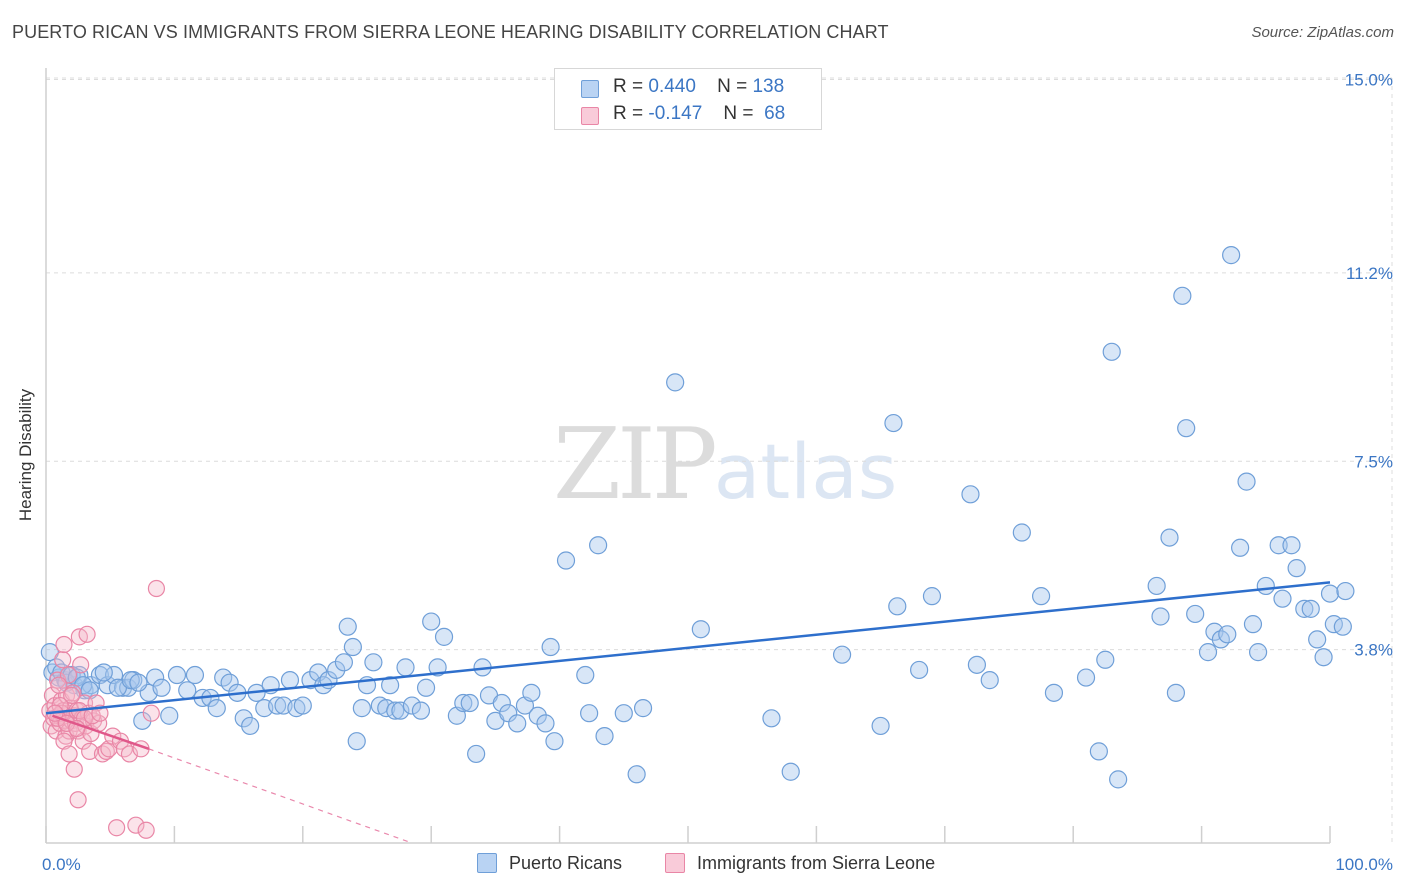 The width and height of the screenshot is (1406, 892). What do you see at coordinates (1373, 650) in the screenshot?
I see `y-tick-label: 3.8%` at bounding box center [1373, 650].